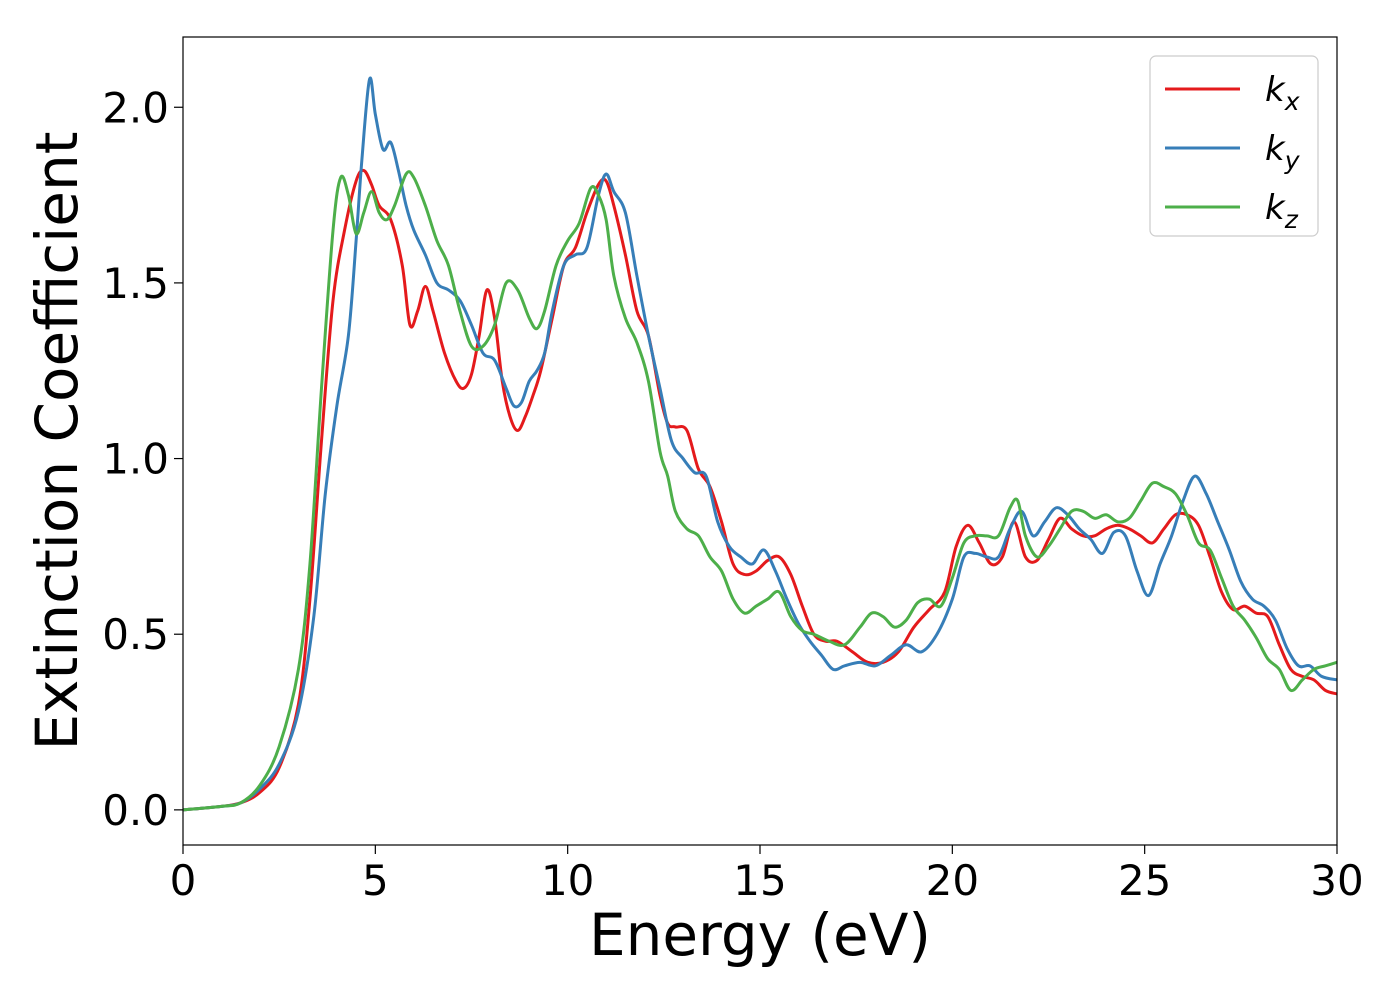 This screenshot has width=1400, height=1000. I want to click on x-tick-label: 30, so click(1336, 880).